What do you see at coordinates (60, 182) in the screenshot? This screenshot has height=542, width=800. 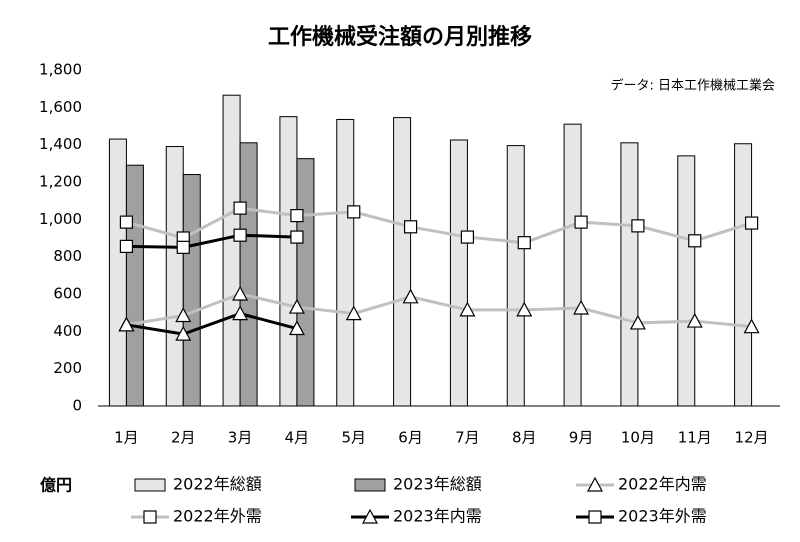 I see `y-tick-label: 1,200` at bounding box center [60, 182].